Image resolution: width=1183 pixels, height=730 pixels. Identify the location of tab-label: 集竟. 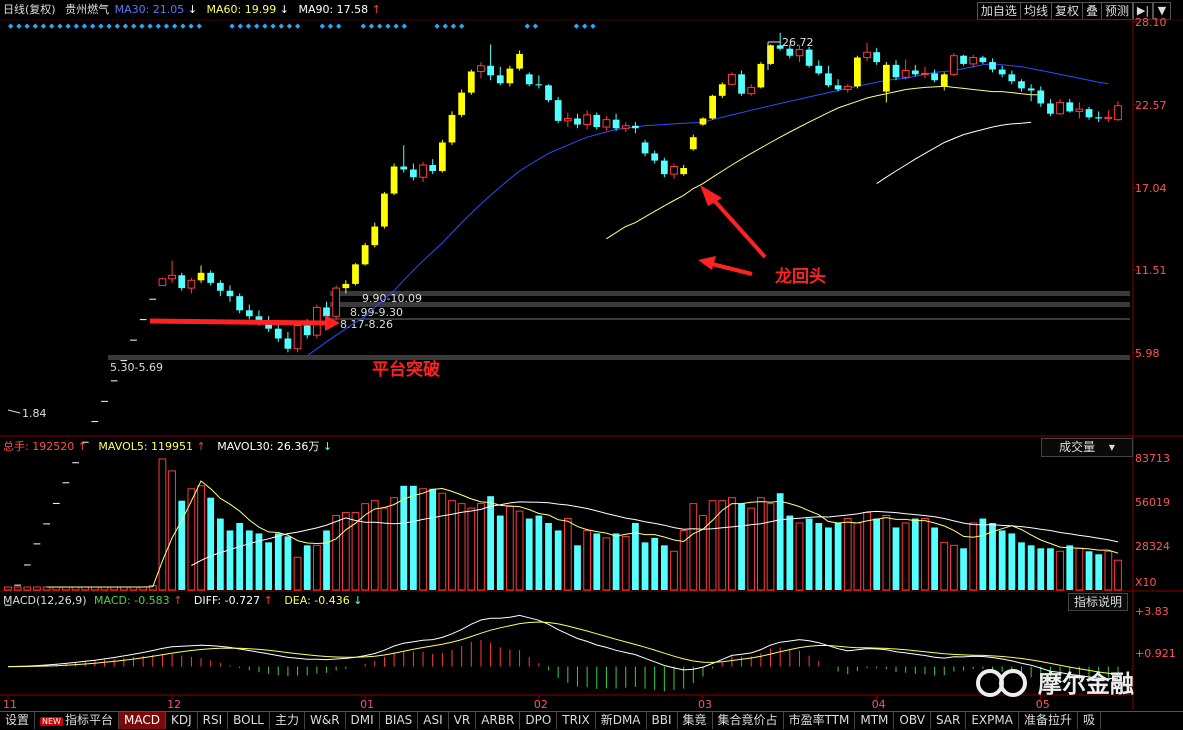
(694, 720).